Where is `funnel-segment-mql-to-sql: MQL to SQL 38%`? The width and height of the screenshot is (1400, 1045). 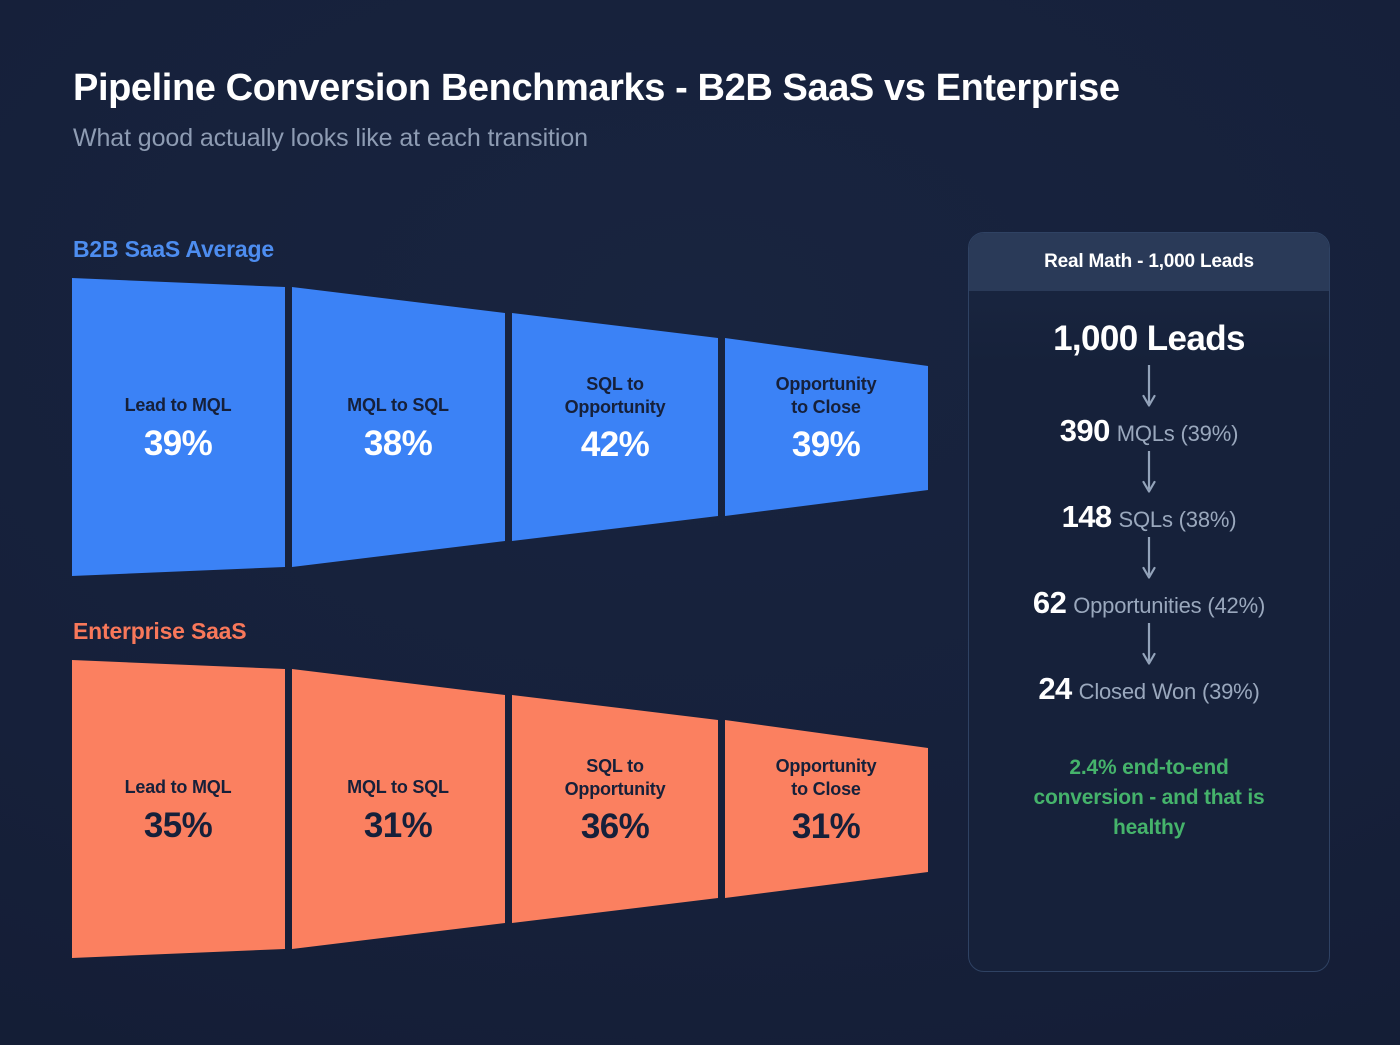 funnel-segment-mql-to-sql: MQL to SQL 38% is located at coordinates (398, 427).